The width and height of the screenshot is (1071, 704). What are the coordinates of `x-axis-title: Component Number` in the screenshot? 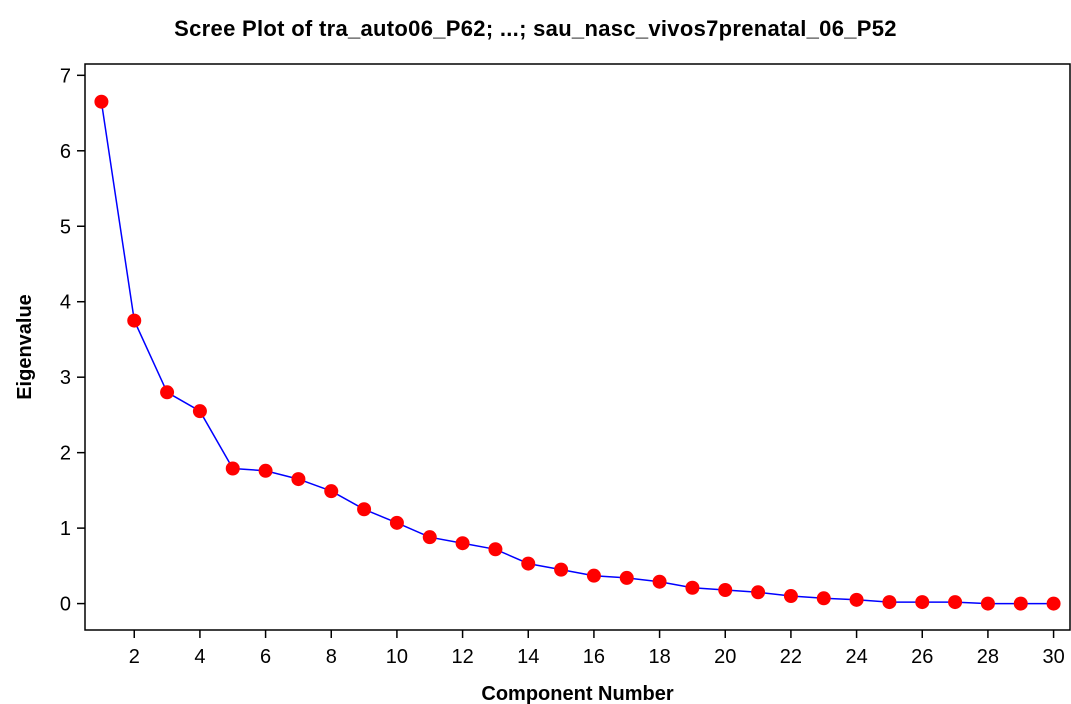 It's located at (577, 693).